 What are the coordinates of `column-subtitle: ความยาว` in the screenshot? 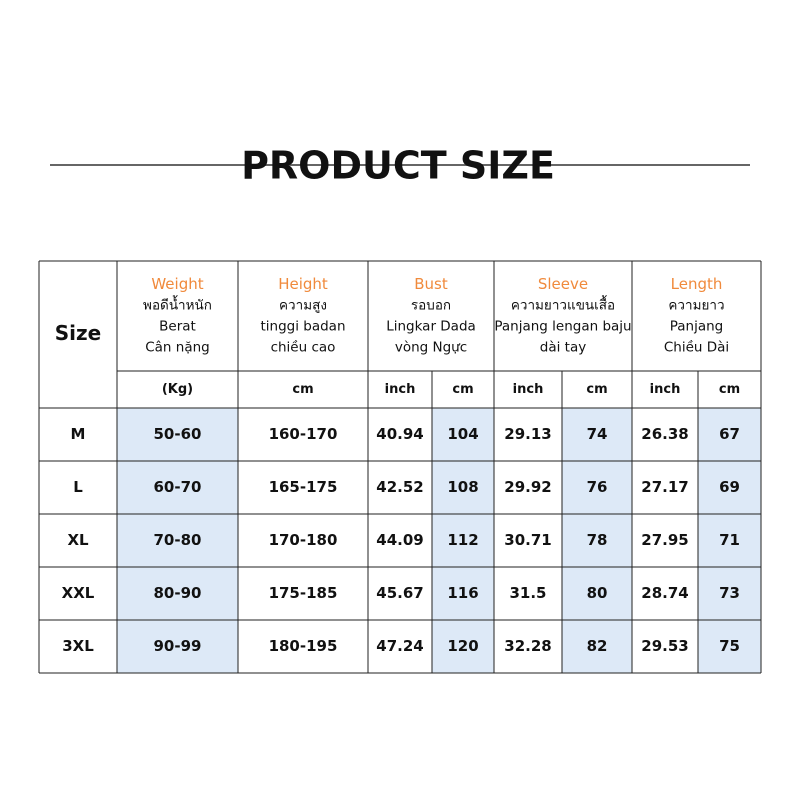 It's located at (696, 306).